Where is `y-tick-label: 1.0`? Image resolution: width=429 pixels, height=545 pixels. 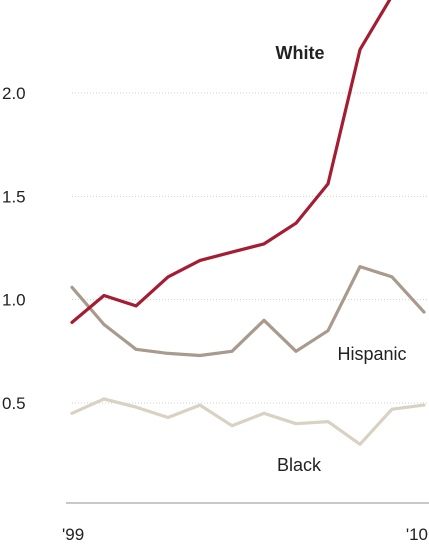
y-tick-label: 1.0 is located at coordinates (14, 300).